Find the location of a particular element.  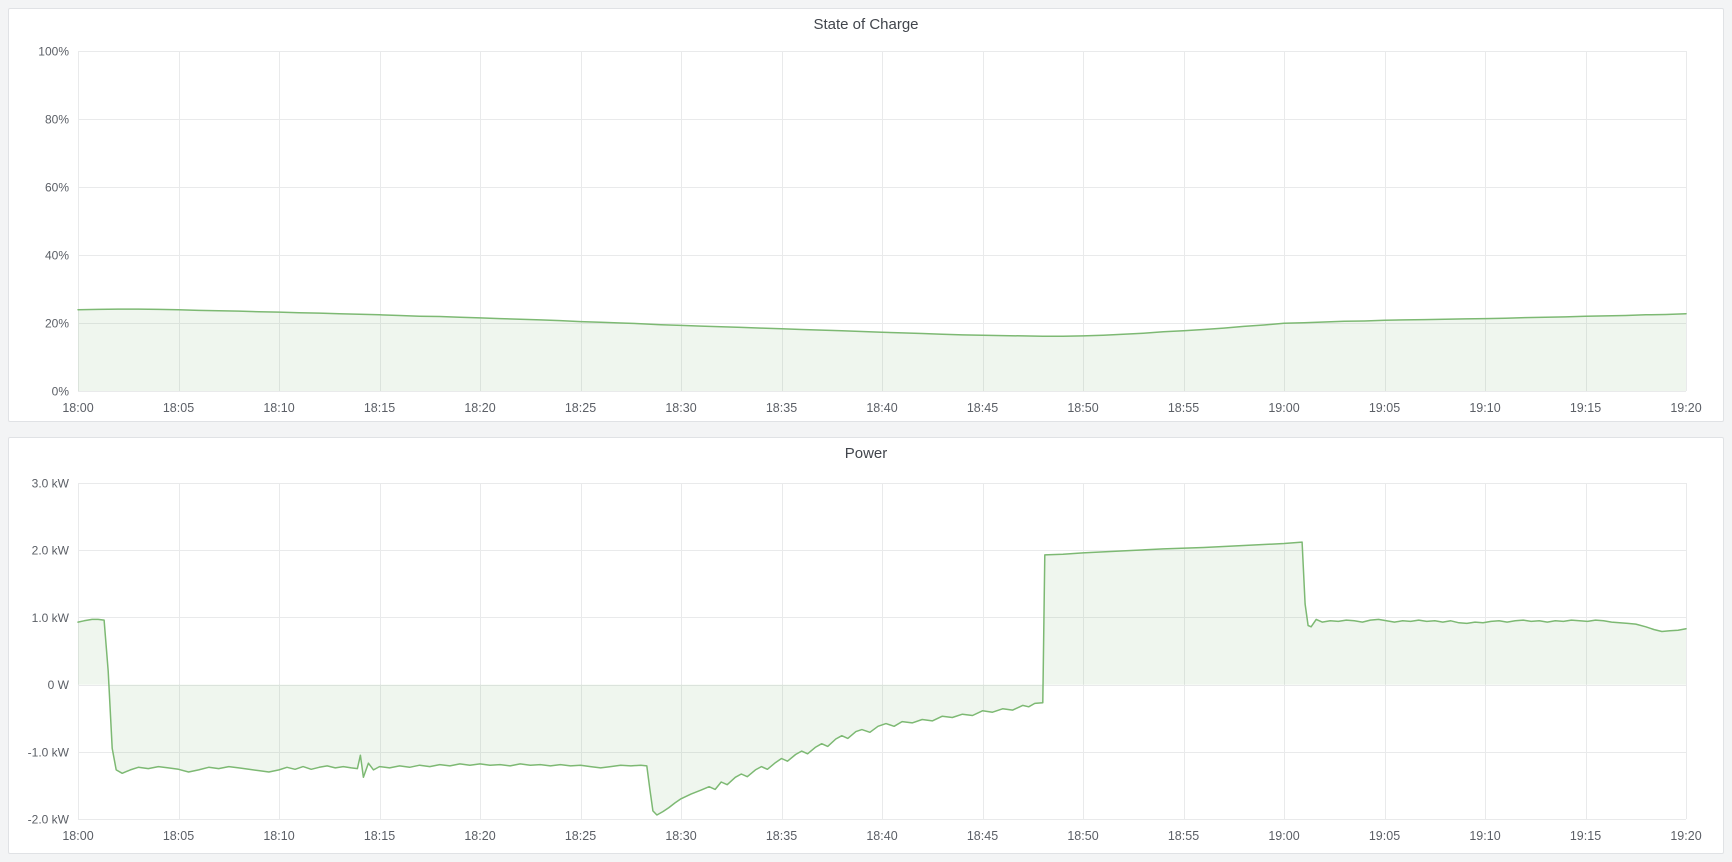

panel-title-state-of-charge: State of Charge is located at coordinates (866, 24).